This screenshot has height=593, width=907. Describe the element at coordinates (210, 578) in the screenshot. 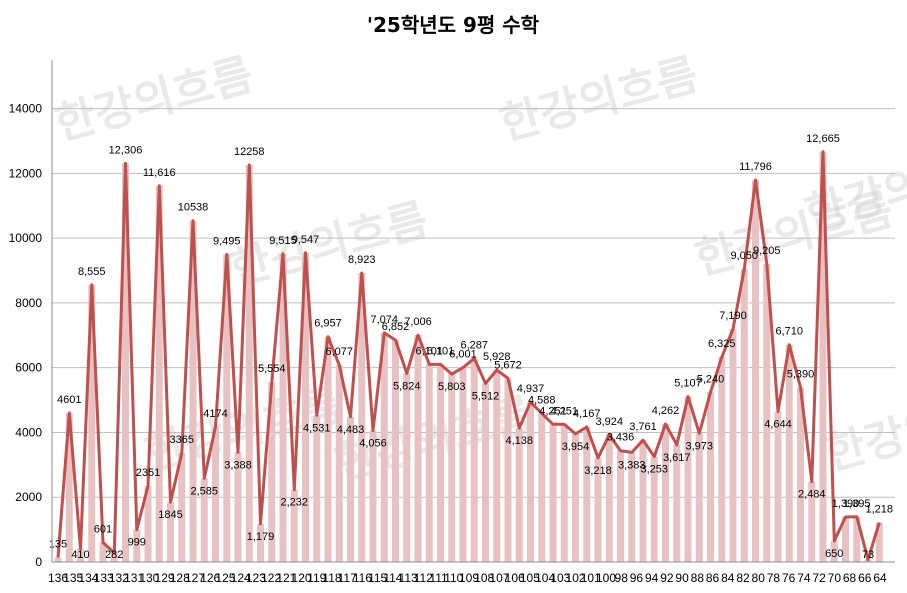

I see `x-tick-label: 126` at that location.